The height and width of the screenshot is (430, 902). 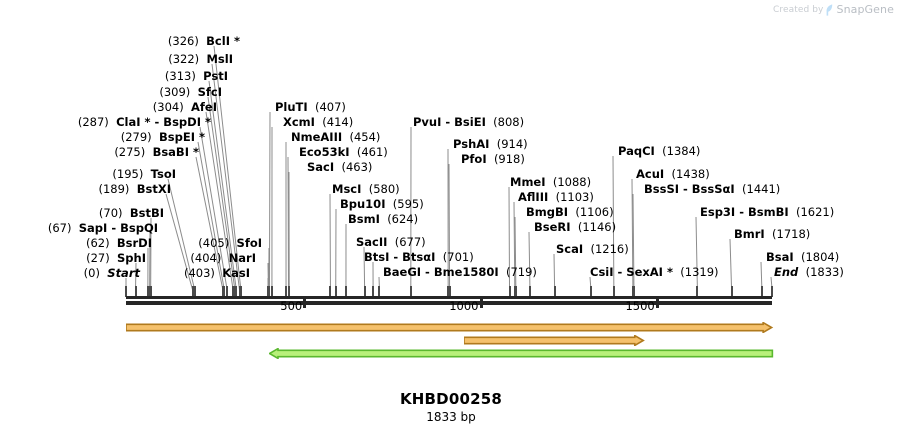 What do you see at coordinates (249, 243) in the screenshot?
I see `enzyme-name: SfoI` at bounding box center [249, 243].